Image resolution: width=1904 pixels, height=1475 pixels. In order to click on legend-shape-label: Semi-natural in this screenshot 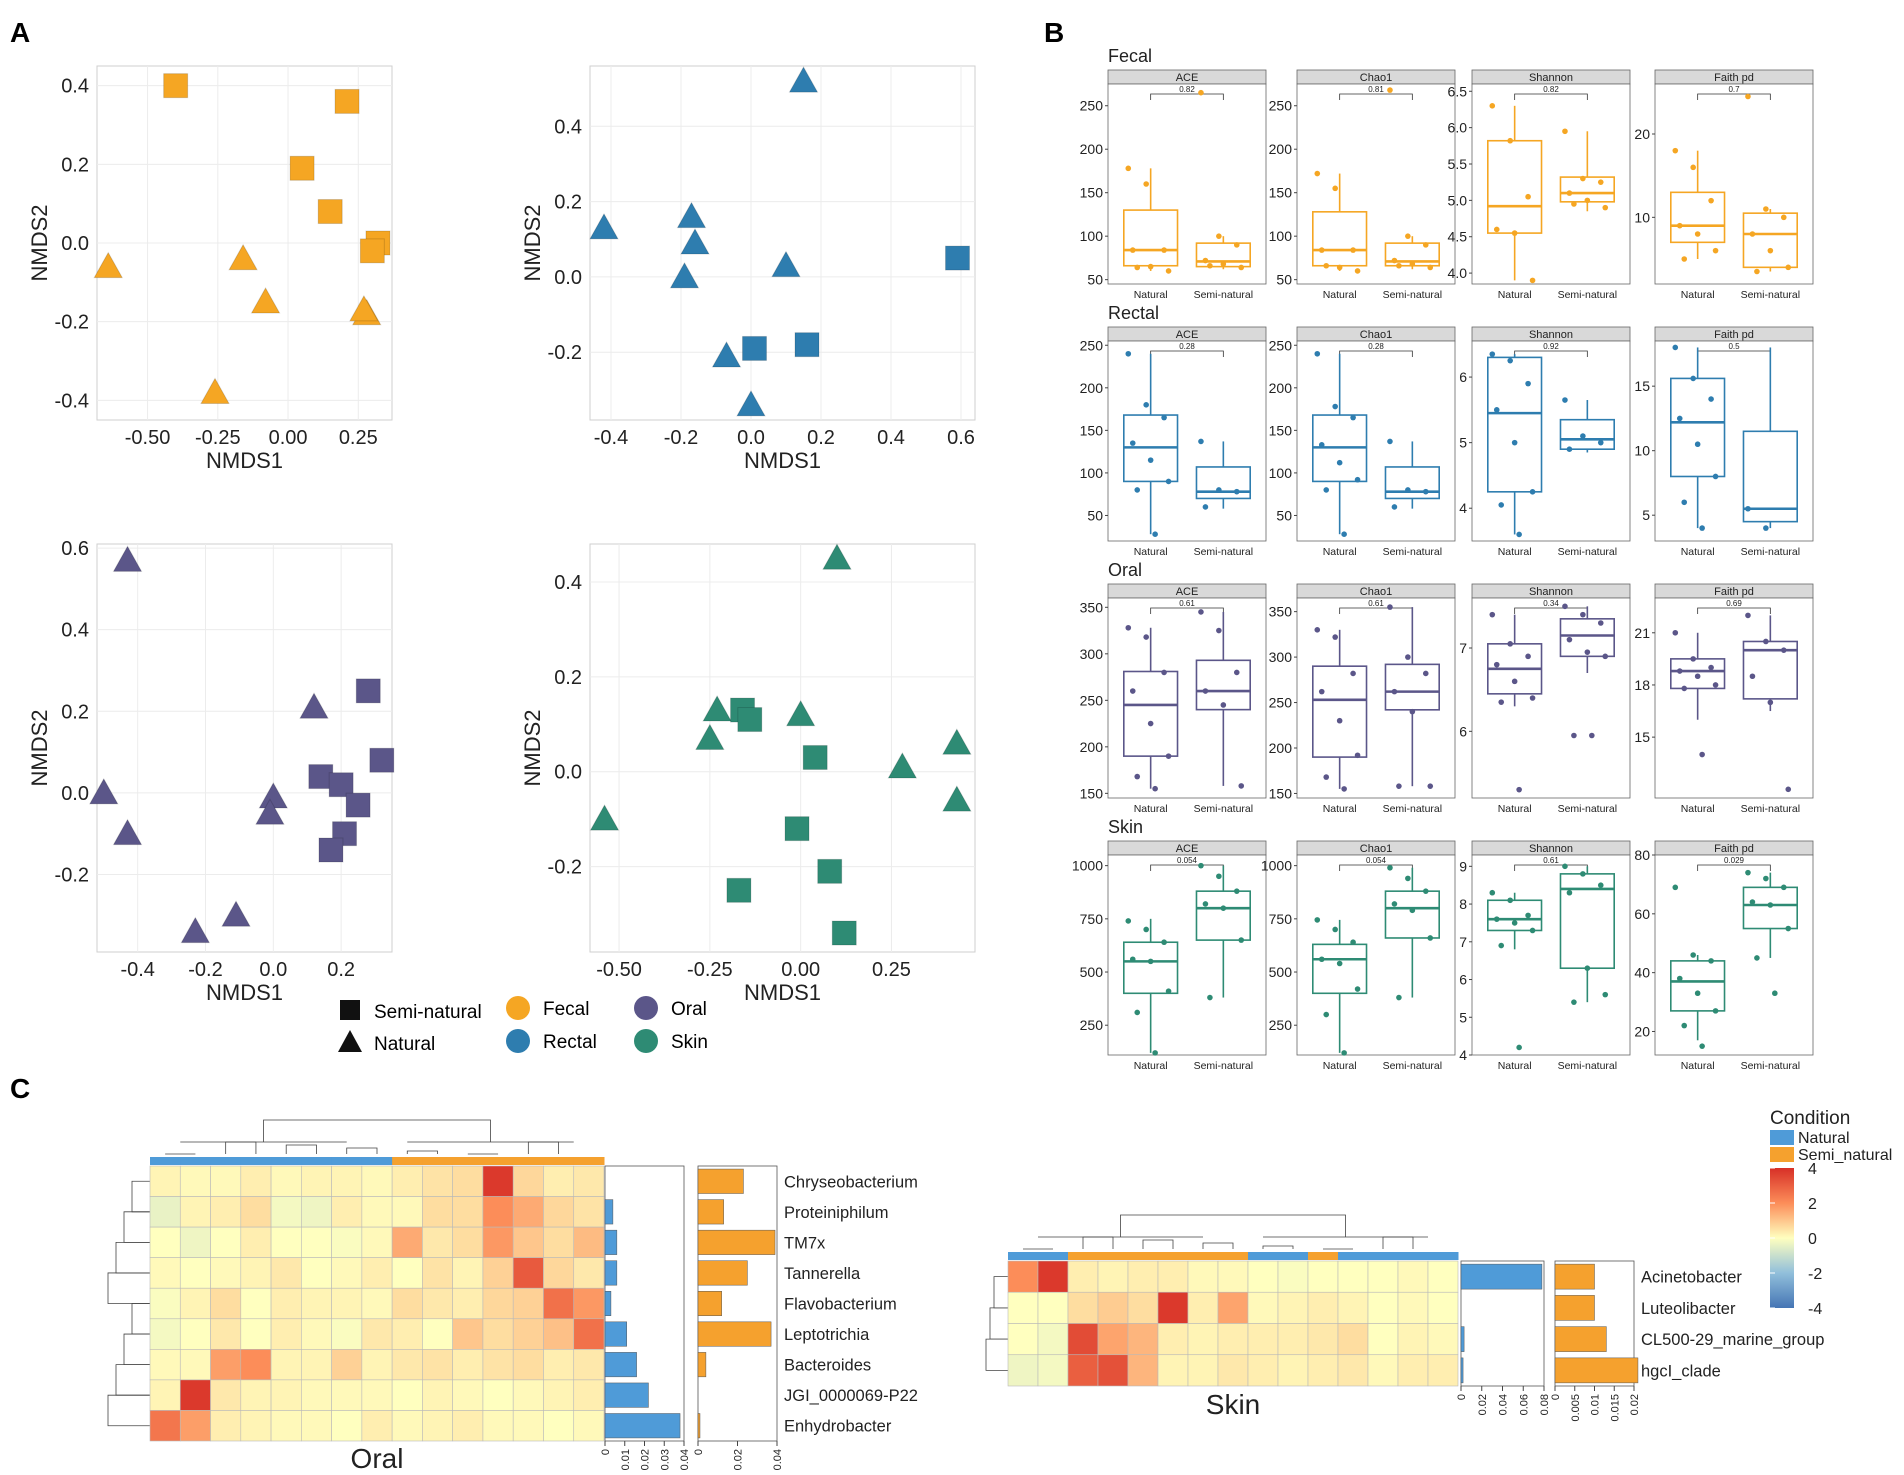, I will do `click(428, 1012)`.